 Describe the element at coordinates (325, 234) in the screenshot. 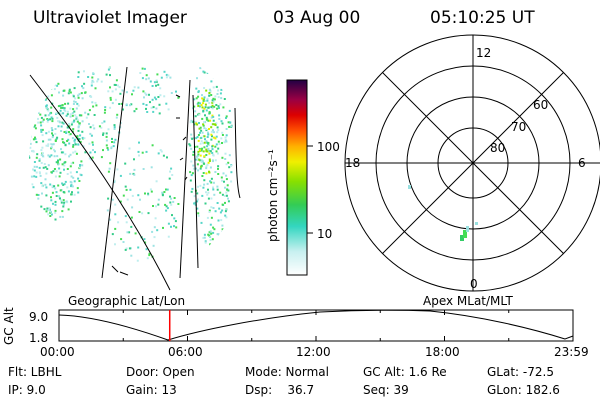

I see `colorbar-tick-10: 10` at that location.